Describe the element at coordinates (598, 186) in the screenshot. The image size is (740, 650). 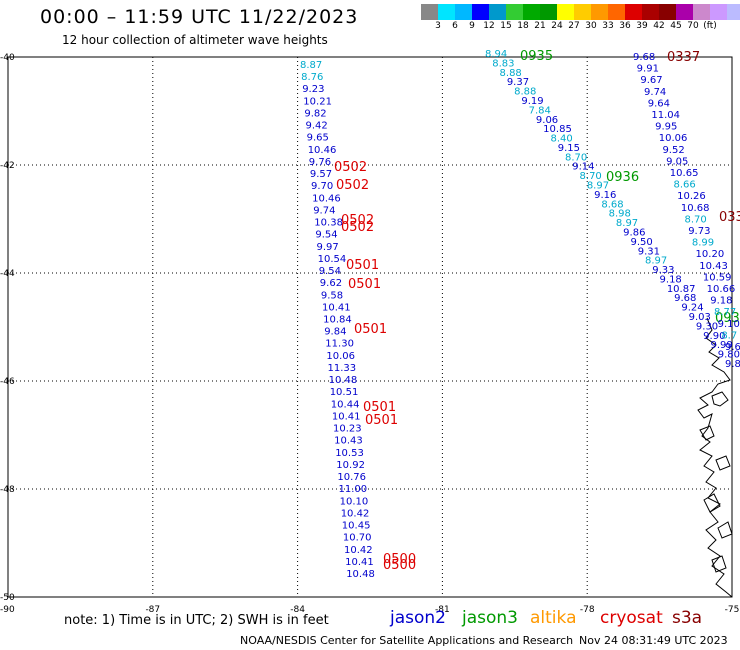
I see `wave-height-value: 8.97` at that location.